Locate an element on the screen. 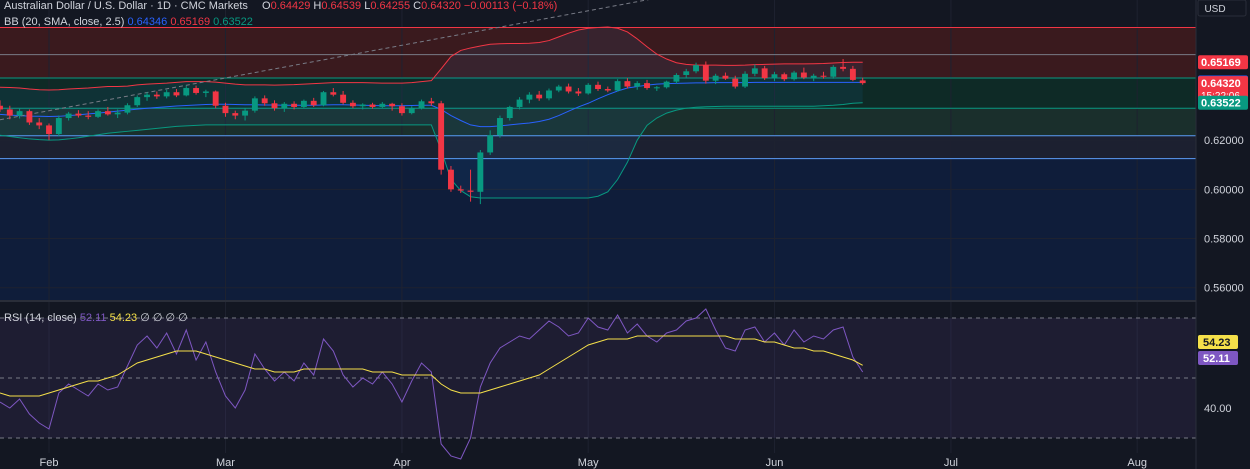  price-badge-text: 0.65169 is located at coordinates (1221, 63).